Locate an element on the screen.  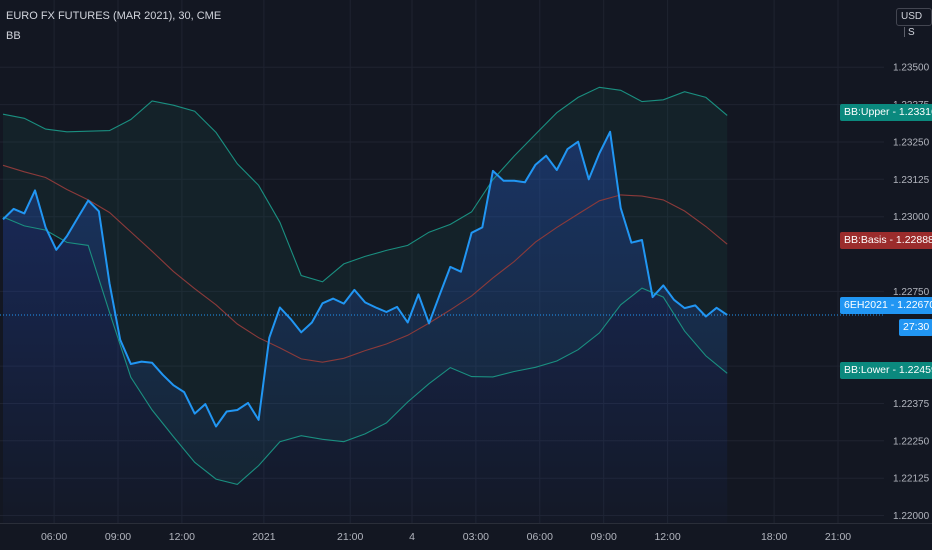
time-scale-label-10: 18:00 is located at coordinates (774, 537).